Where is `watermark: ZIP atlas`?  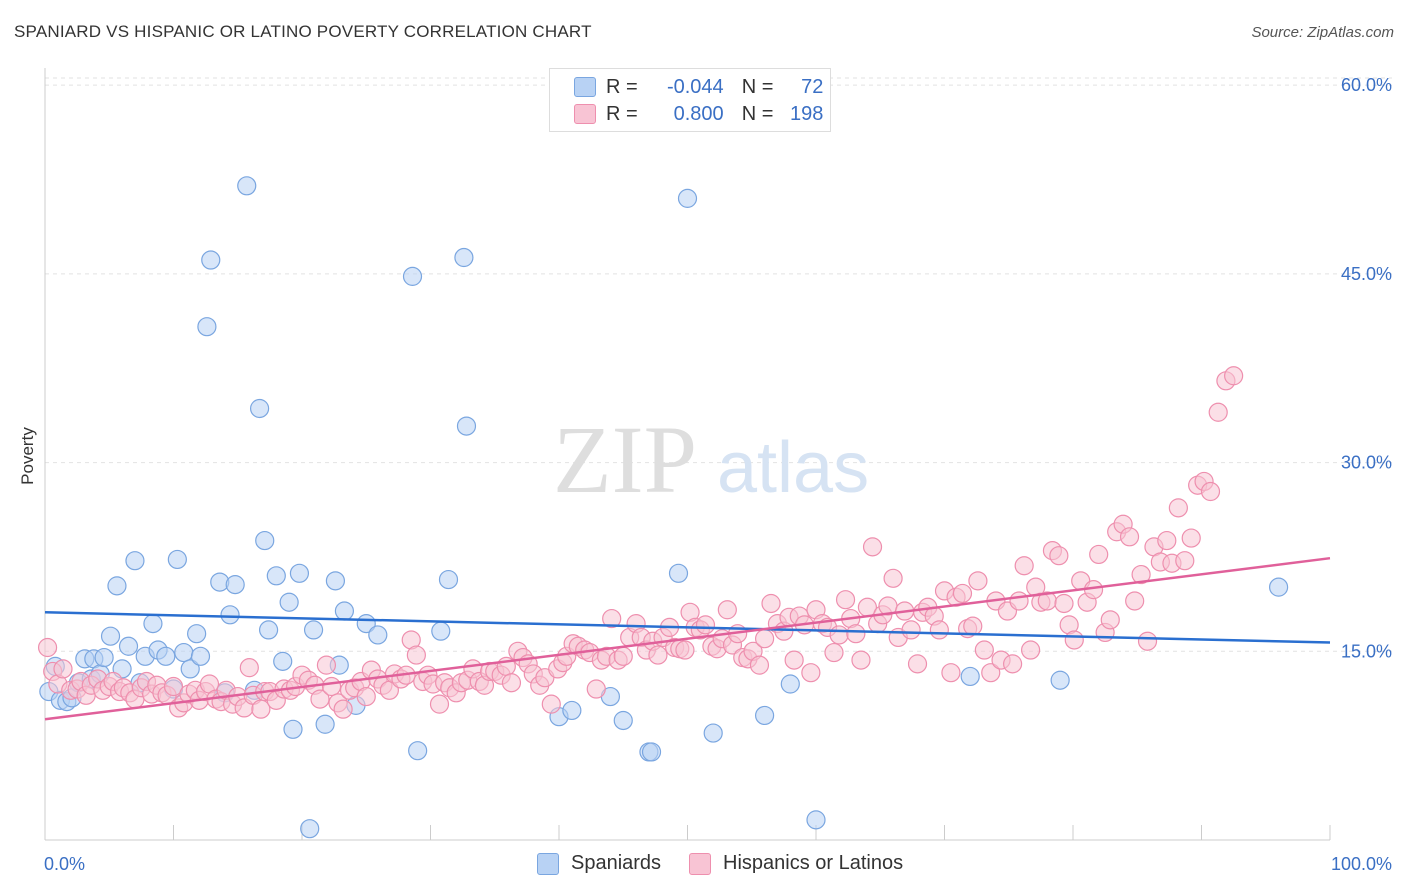 watermark: ZIP atlas is located at coordinates (711, 459).